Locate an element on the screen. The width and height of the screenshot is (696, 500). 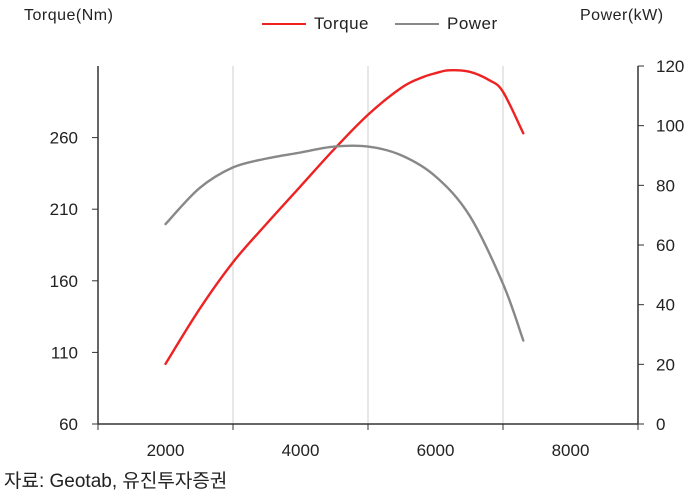
right-y-tick-label: 0 is located at coordinates (660, 424).